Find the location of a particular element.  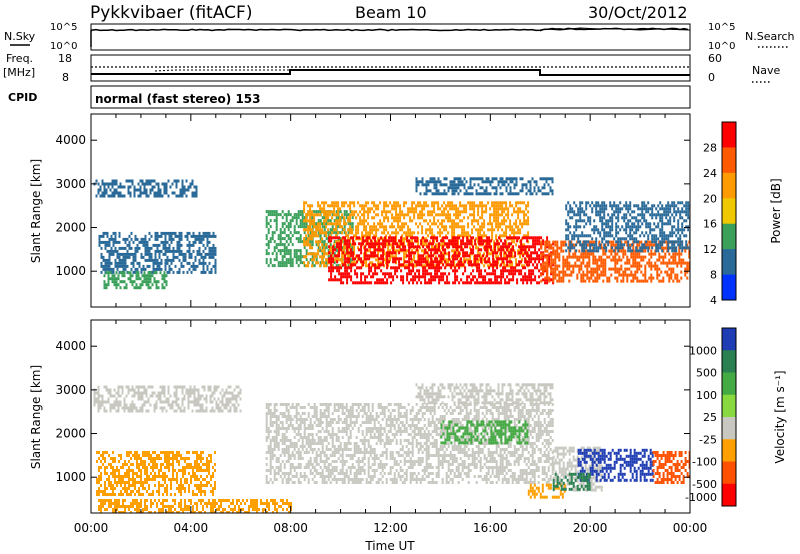

colorbar-tick-label: 4 is located at coordinates (713, 300).